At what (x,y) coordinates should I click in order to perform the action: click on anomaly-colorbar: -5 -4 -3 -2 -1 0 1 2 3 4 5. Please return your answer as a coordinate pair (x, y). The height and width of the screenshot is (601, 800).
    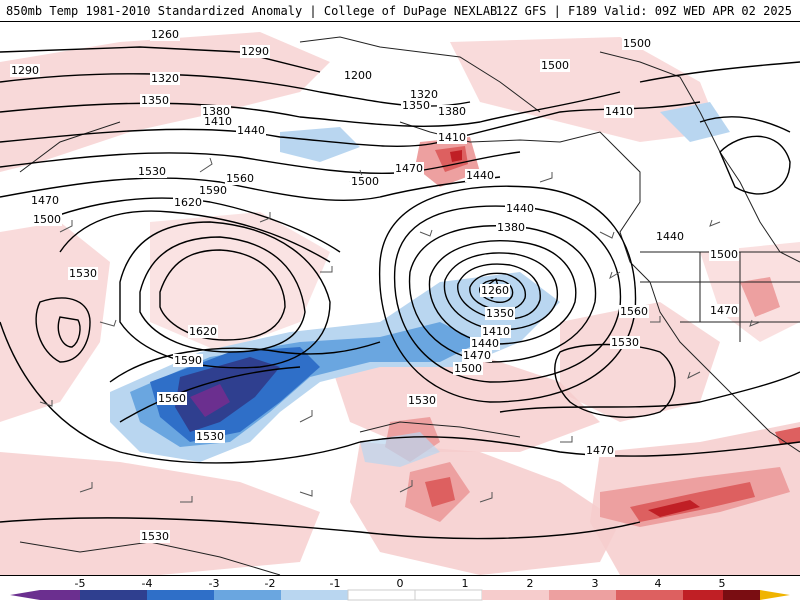
    Looking at the image, I should click on (400, 588).